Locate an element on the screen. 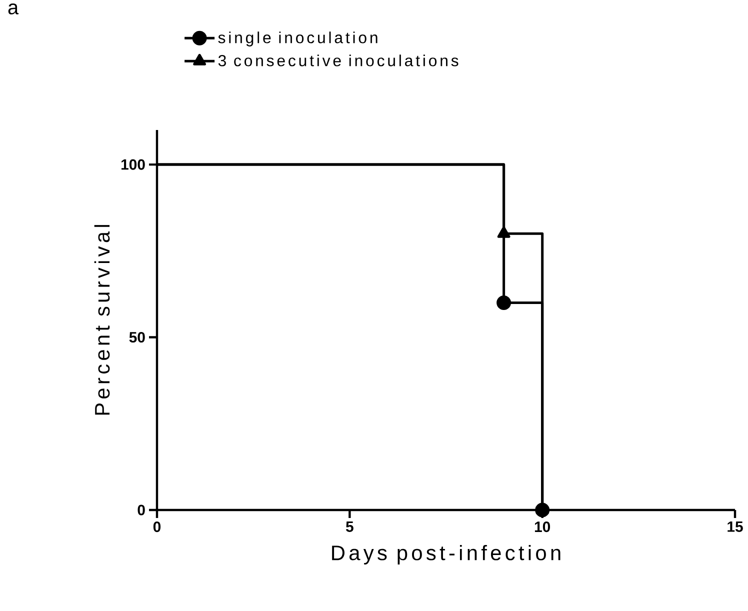 The height and width of the screenshot is (611, 748). x-tick-label: 0 is located at coordinates (157, 527).